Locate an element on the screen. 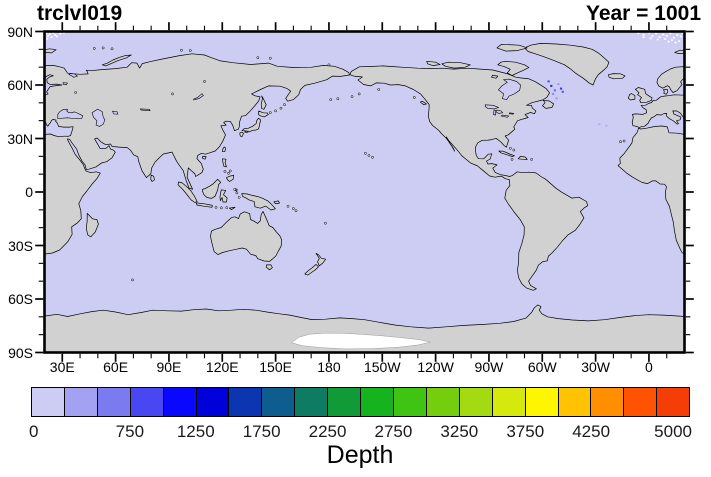 The width and height of the screenshot is (711, 477). lon-tick-label: 30W is located at coordinates (596, 367).